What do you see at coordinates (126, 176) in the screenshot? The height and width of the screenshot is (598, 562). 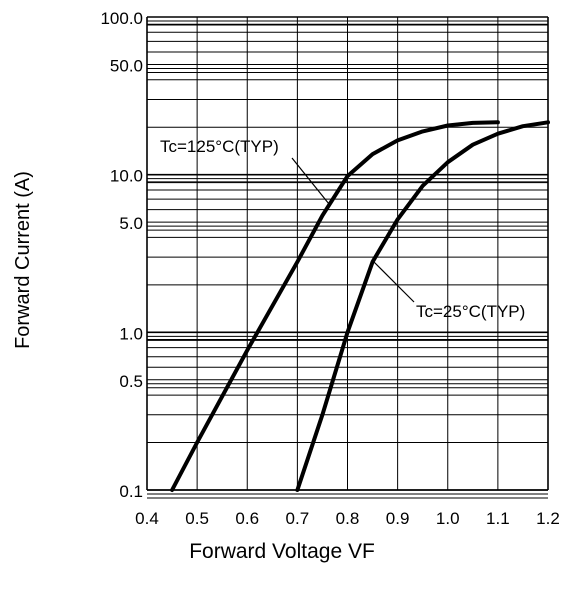 I see `y-tick-label: 10.0` at bounding box center [126, 176].